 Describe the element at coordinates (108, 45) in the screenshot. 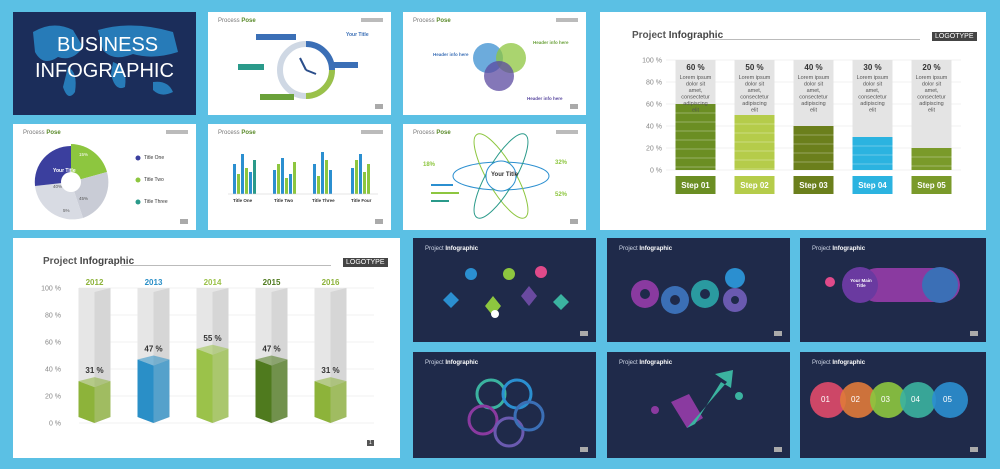

I see `cover-title-line1: BUSINESS` at that location.